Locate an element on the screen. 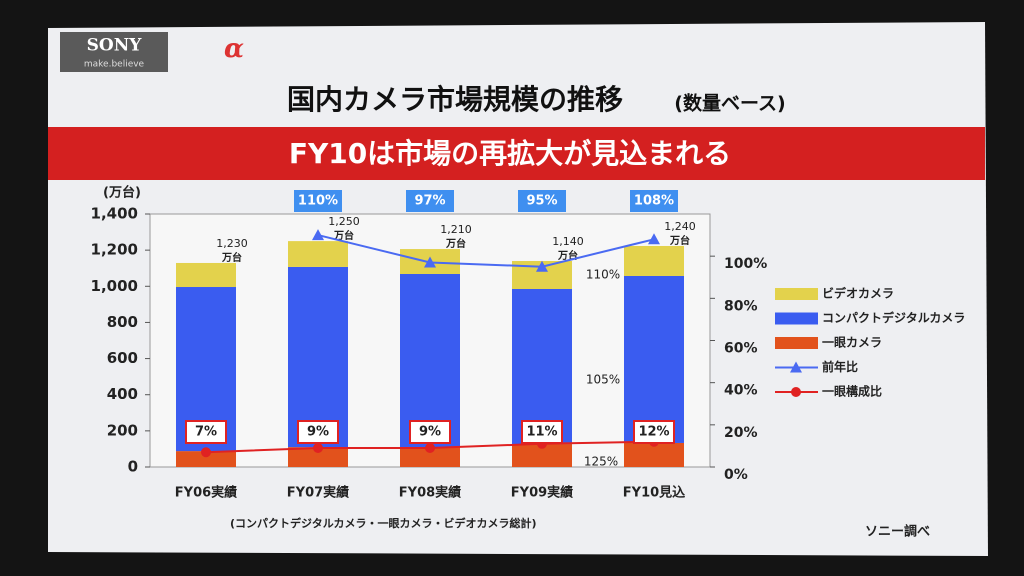 This screenshot has height=576, width=1024. total-label: 1,210 is located at coordinates (456, 229).